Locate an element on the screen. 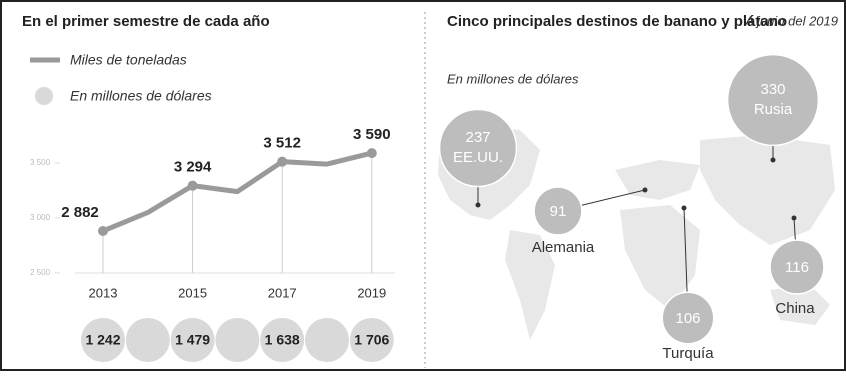 The height and width of the screenshot is (376, 846). bubble-label: EE.UU. is located at coordinates (478, 157).